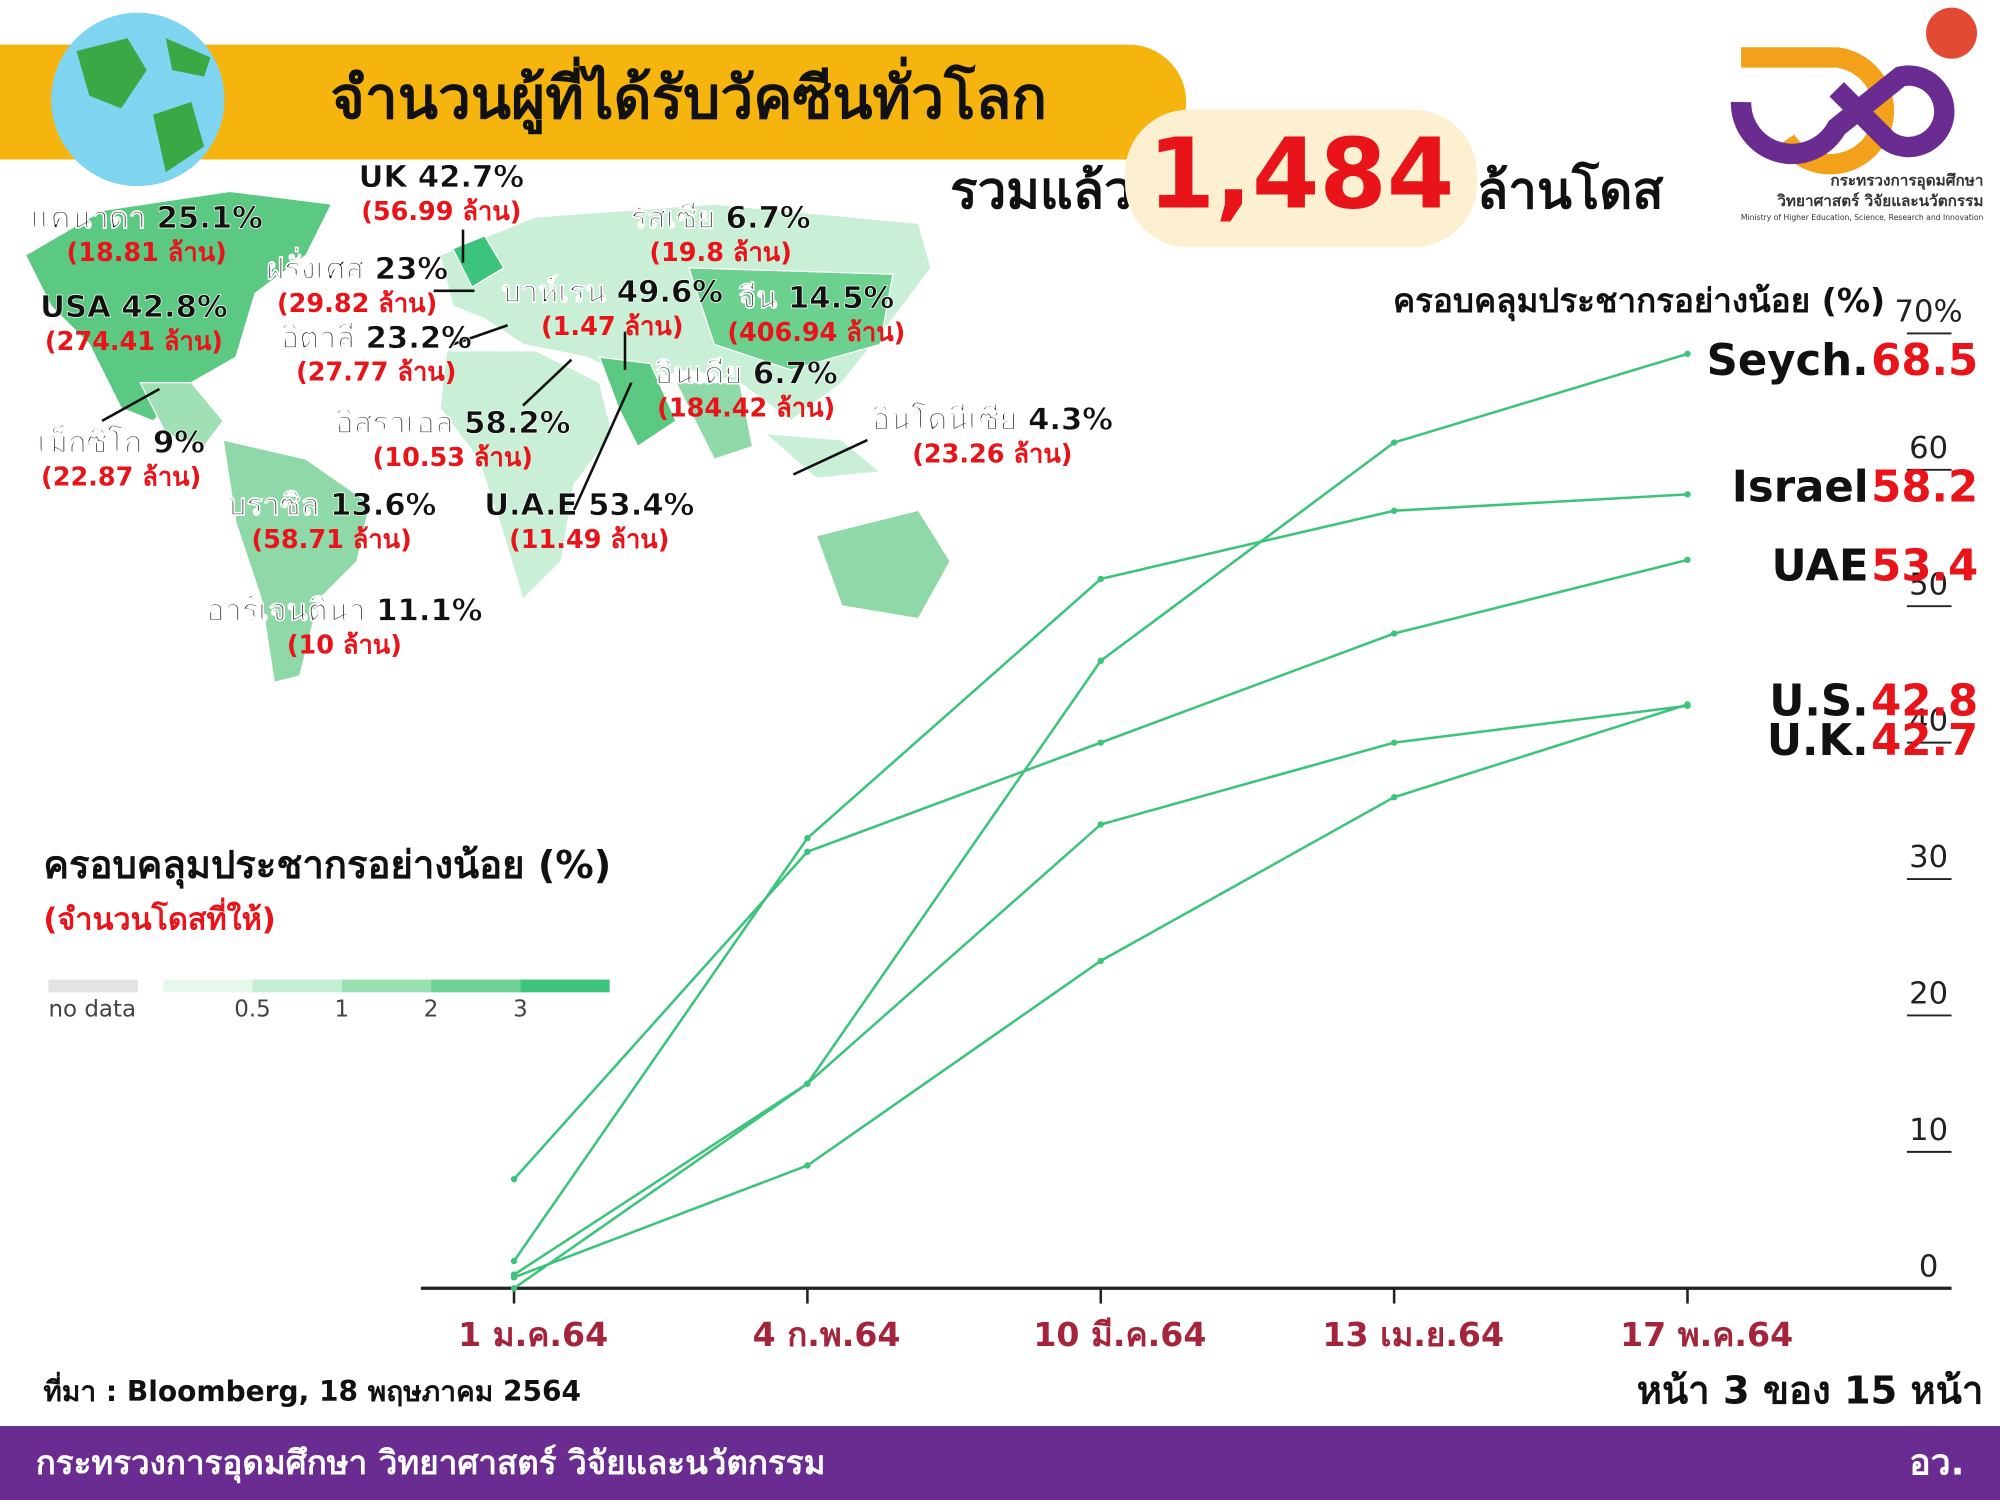 The image size is (2000, 1500). I want to click on map-doses-label: (29.82 ล้าน), so click(357, 304).